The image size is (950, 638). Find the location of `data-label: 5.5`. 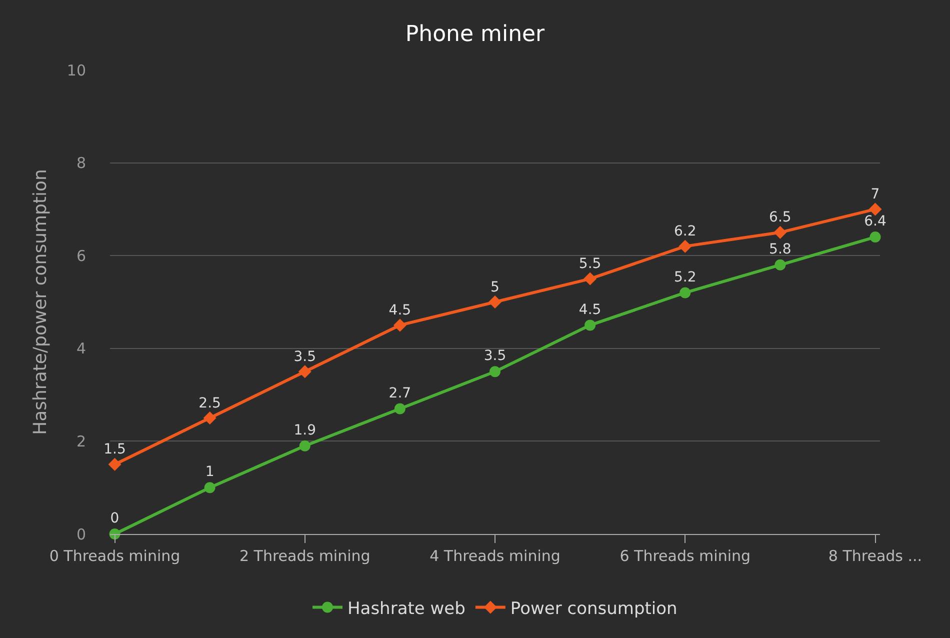

data-label: 5.5 is located at coordinates (590, 264).